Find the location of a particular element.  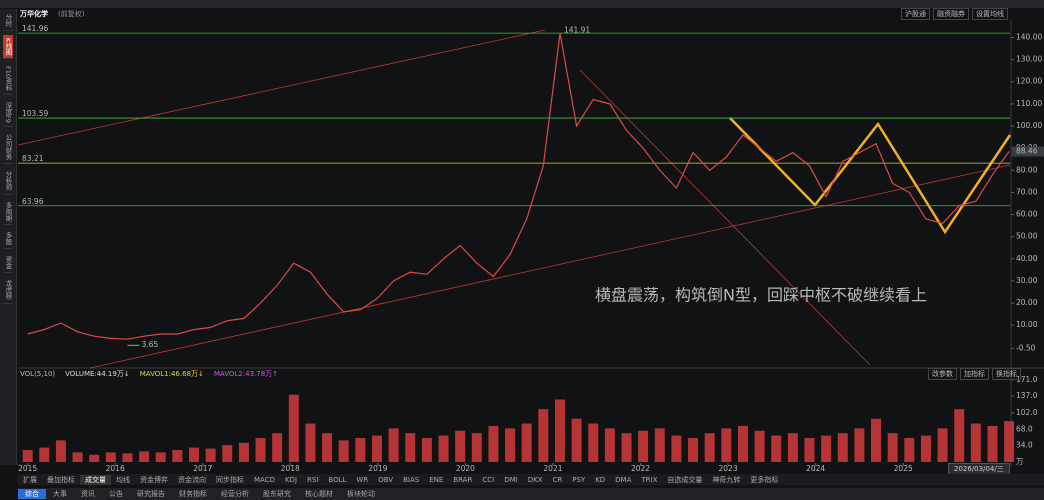

top-strip is located at coordinates (522, 4).